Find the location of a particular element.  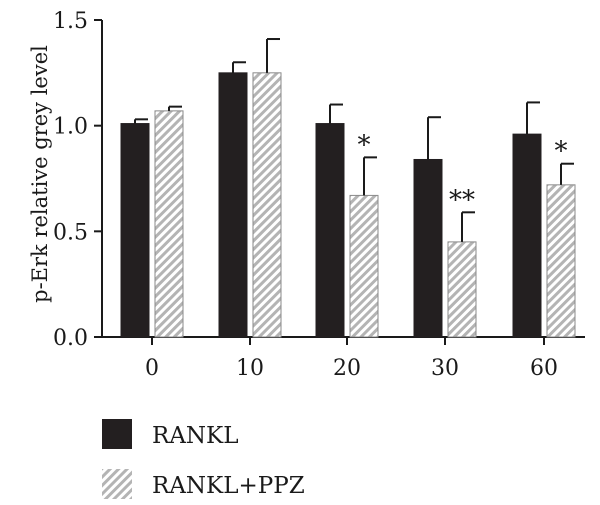

y-tick-label: 0.5 is located at coordinates (70, 232).